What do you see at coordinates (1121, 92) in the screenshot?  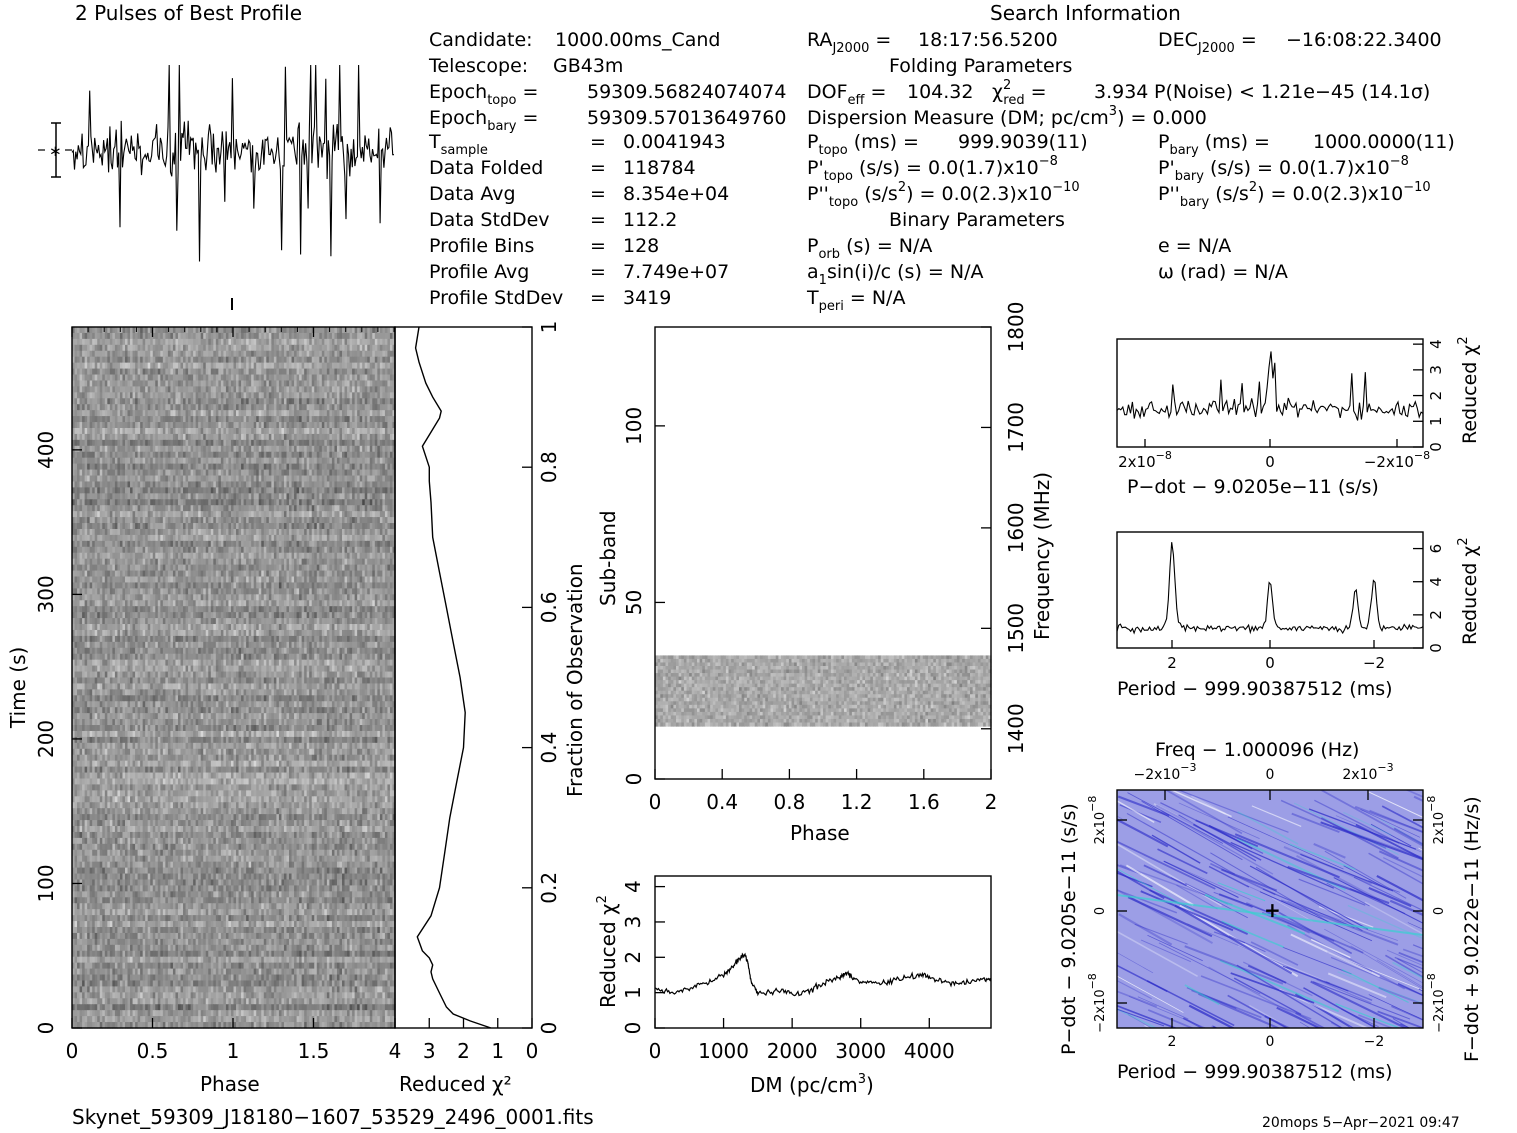 I see `chi2-value: 3.934` at bounding box center [1121, 92].